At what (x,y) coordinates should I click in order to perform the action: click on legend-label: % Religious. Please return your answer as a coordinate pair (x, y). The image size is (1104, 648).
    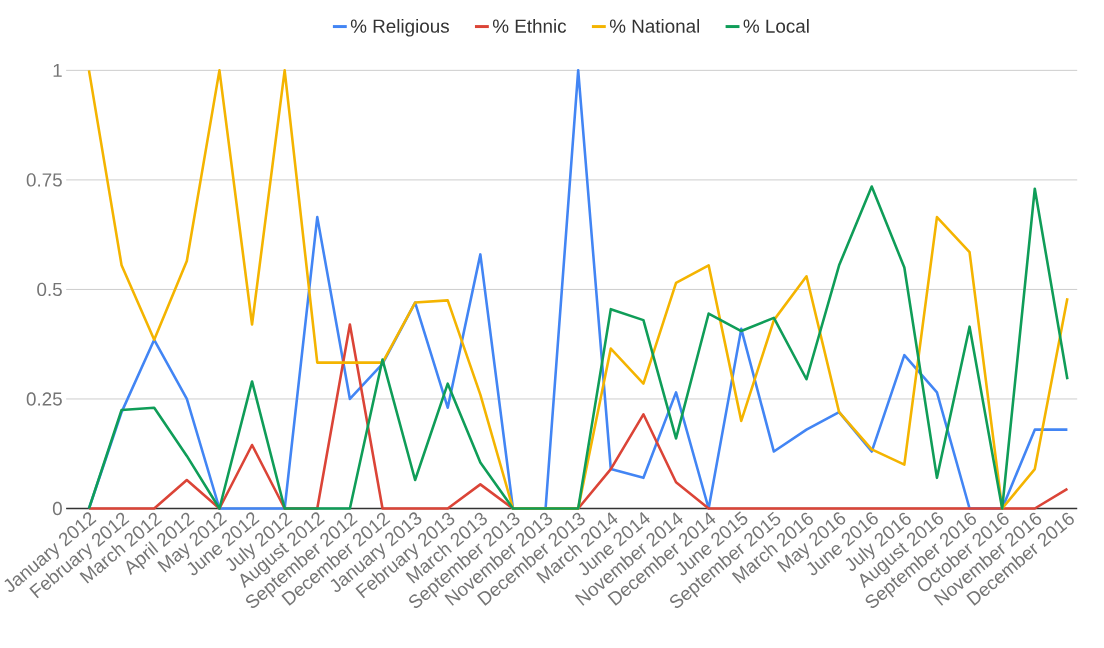
    Looking at the image, I should click on (399, 27).